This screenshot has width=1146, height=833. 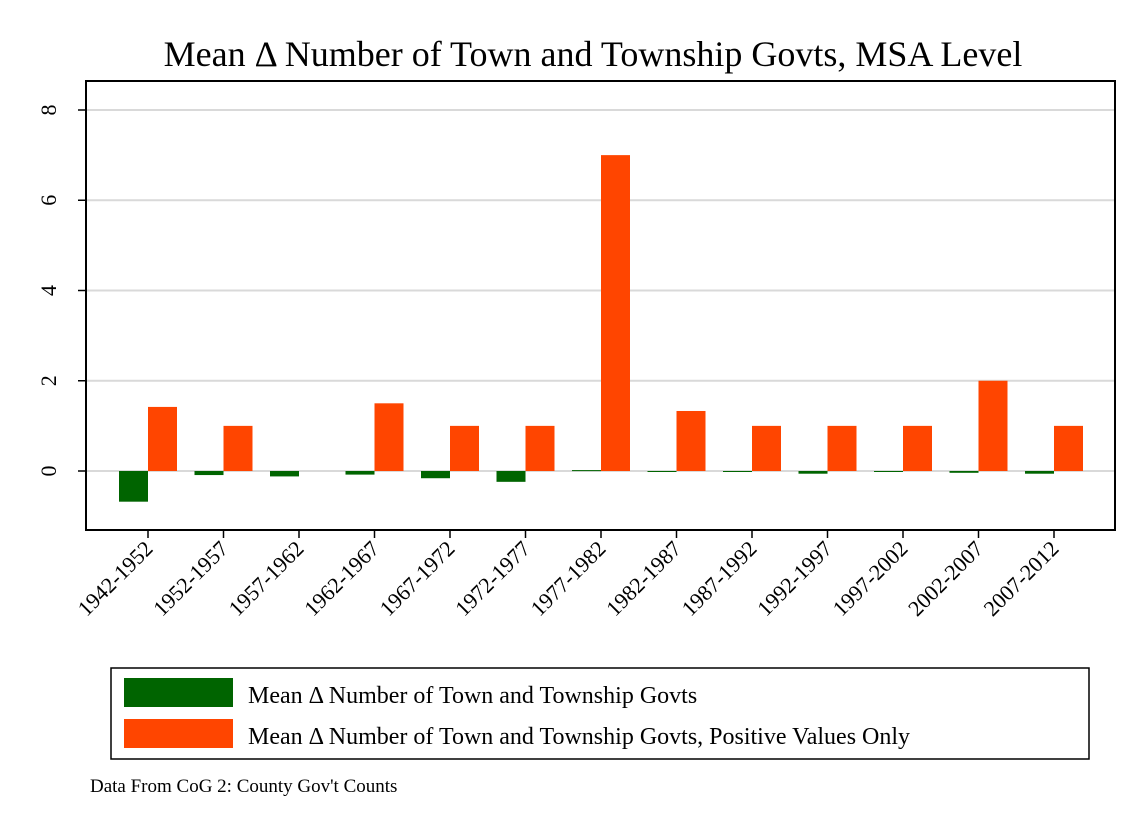 What do you see at coordinates (48, 290) in the screenshot?
I see `y-tick-label: 4` at bounding box center [48, 290].